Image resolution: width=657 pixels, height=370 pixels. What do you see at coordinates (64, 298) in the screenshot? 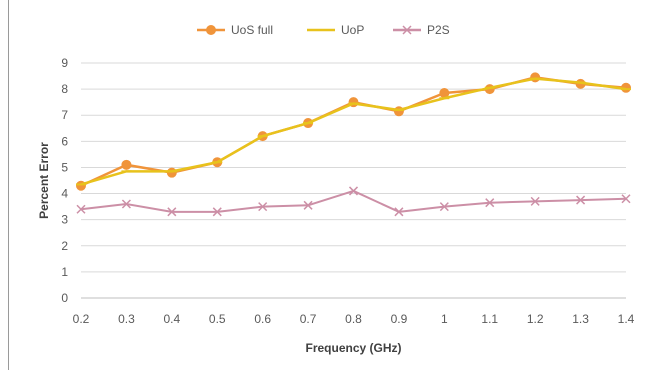
I see `y-tick-label: 0` at bounding box center [64, 298].